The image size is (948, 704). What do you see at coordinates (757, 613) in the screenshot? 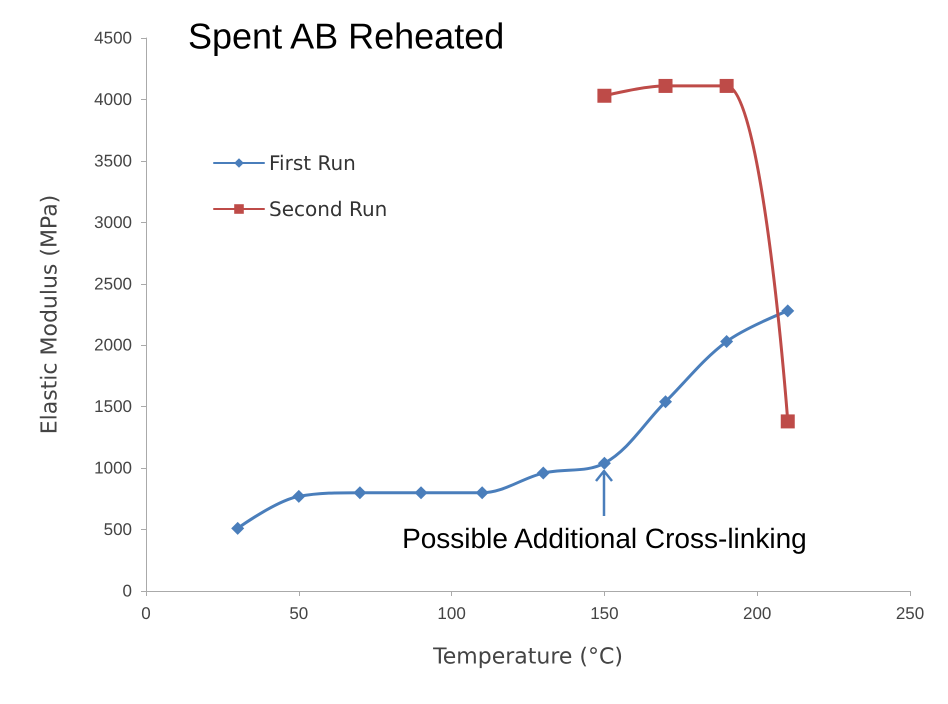
I see `x-tick-label: 200` at bounding box center [757, 613].